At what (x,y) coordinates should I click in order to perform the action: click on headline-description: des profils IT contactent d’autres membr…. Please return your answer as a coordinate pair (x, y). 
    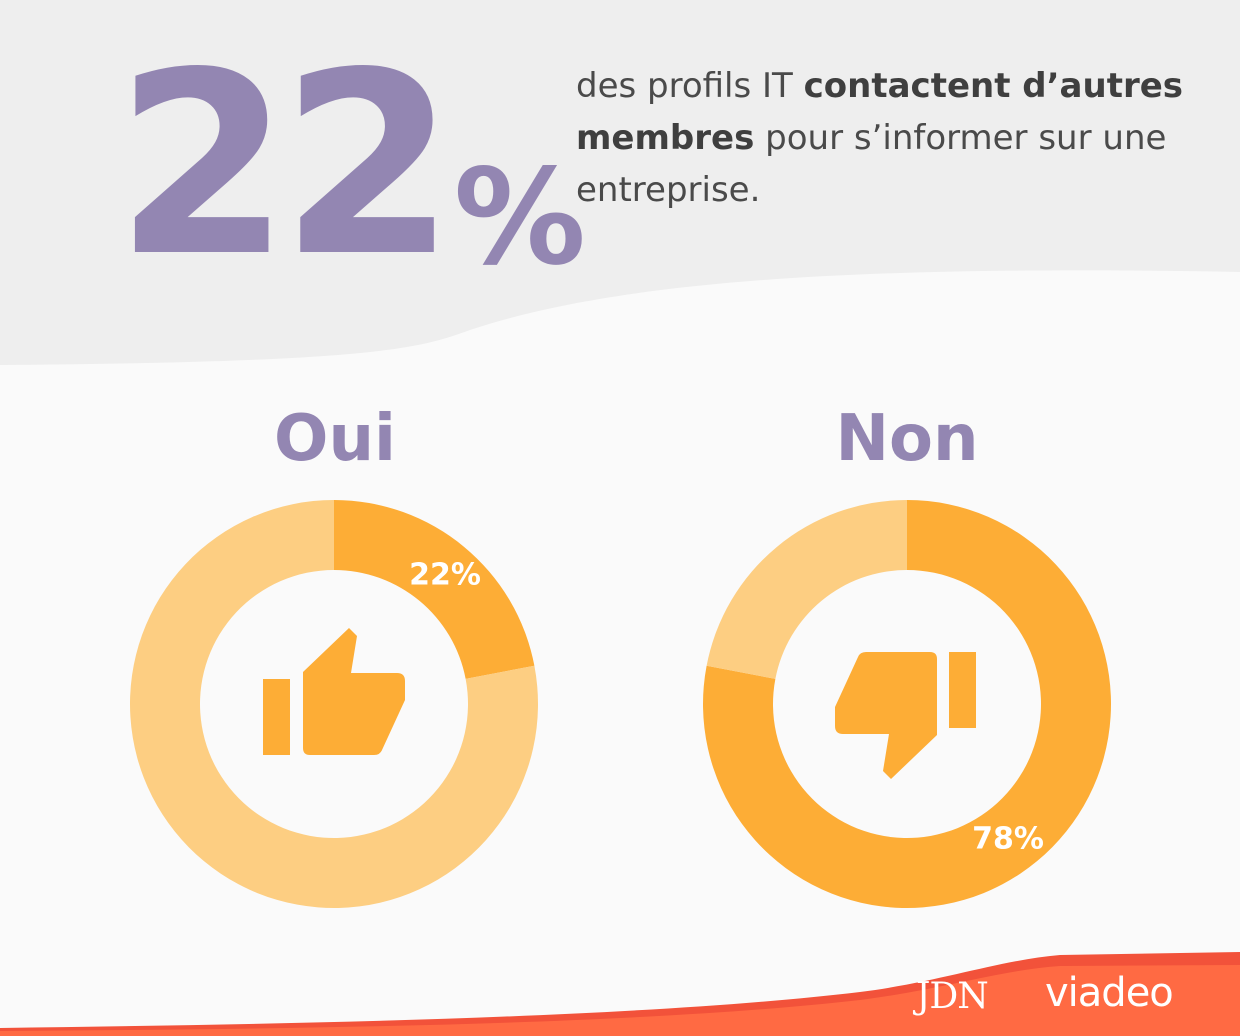
    Looking at the image, I should click on (886, 138).